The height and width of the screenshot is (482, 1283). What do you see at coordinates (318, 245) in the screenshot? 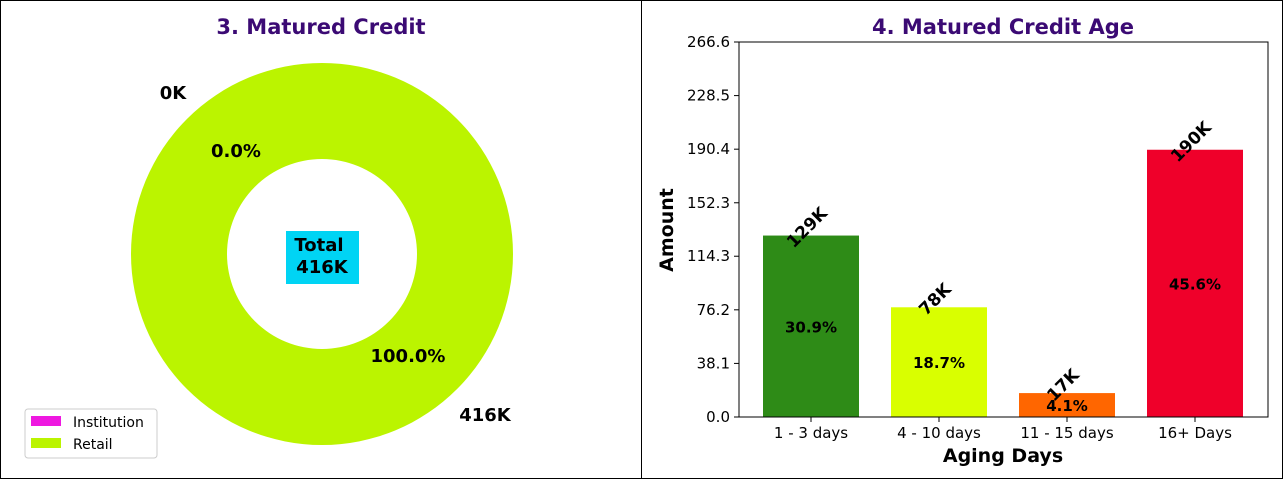
I see `total-label: Total` at bounding box center [318, 245].